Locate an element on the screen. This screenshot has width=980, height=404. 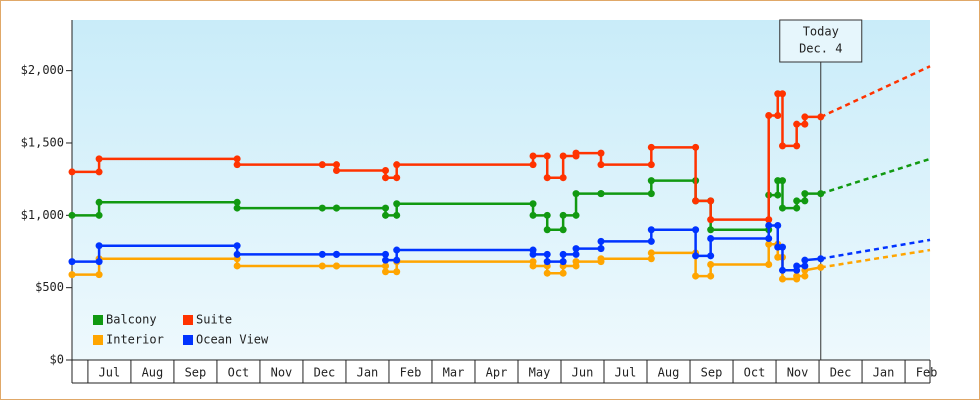
legend-label: Ocean View is located at coordinates (232, 340).